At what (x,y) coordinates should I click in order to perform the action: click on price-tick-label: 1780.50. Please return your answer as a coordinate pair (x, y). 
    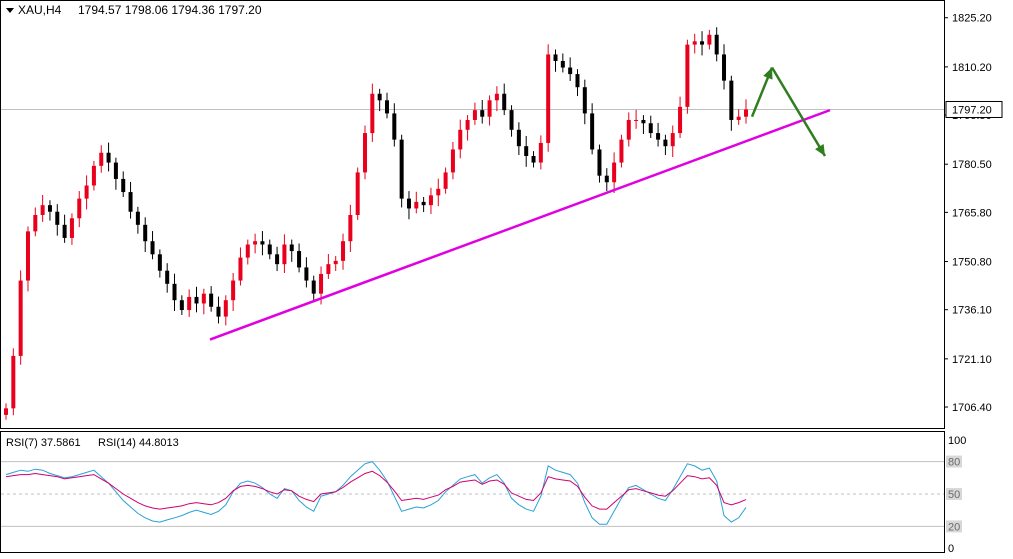
    Looking at the image, I should click on (972, 165).